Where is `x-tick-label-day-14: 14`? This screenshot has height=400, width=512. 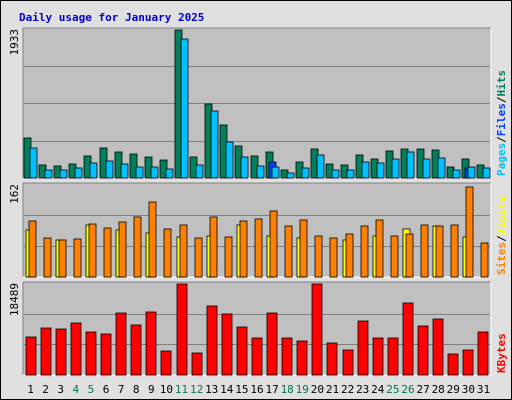 x-tick-label-day-14: 14 is located at coordinates (227, 389).